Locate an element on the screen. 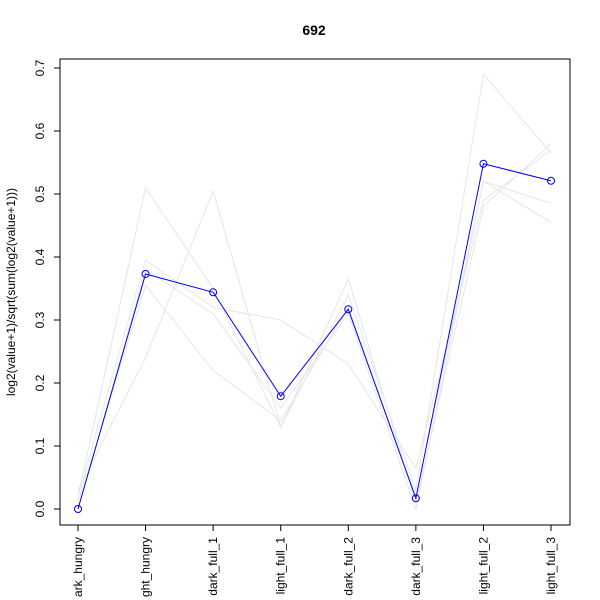 The image size is (600, 600). y-tick-label: 0.5 is located at coordinates (40, 193).